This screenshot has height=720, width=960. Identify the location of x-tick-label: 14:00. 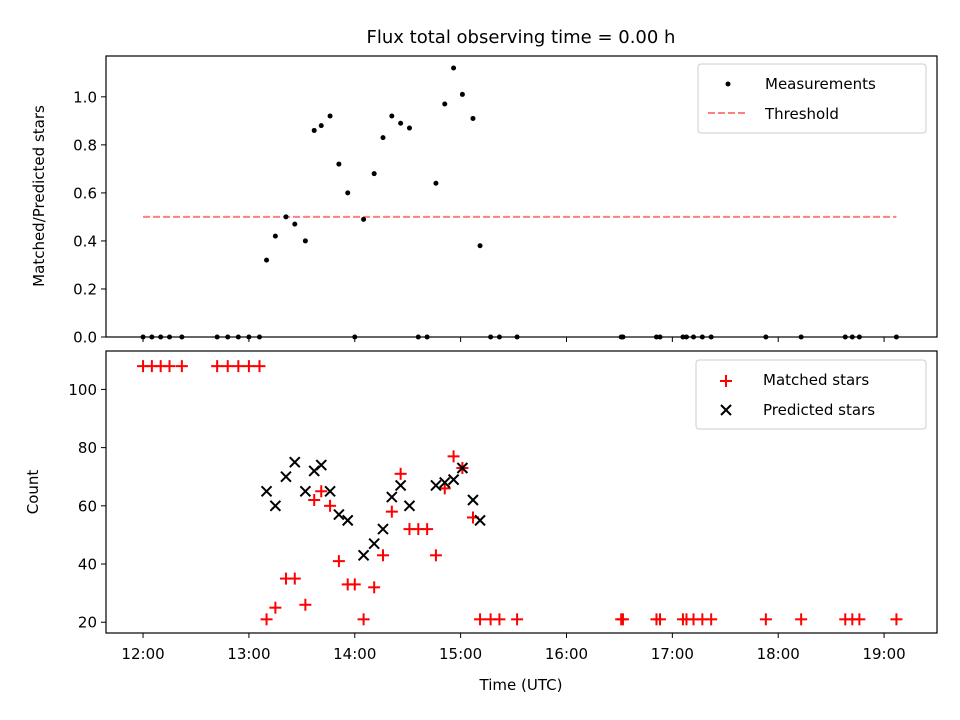
(354, 654).